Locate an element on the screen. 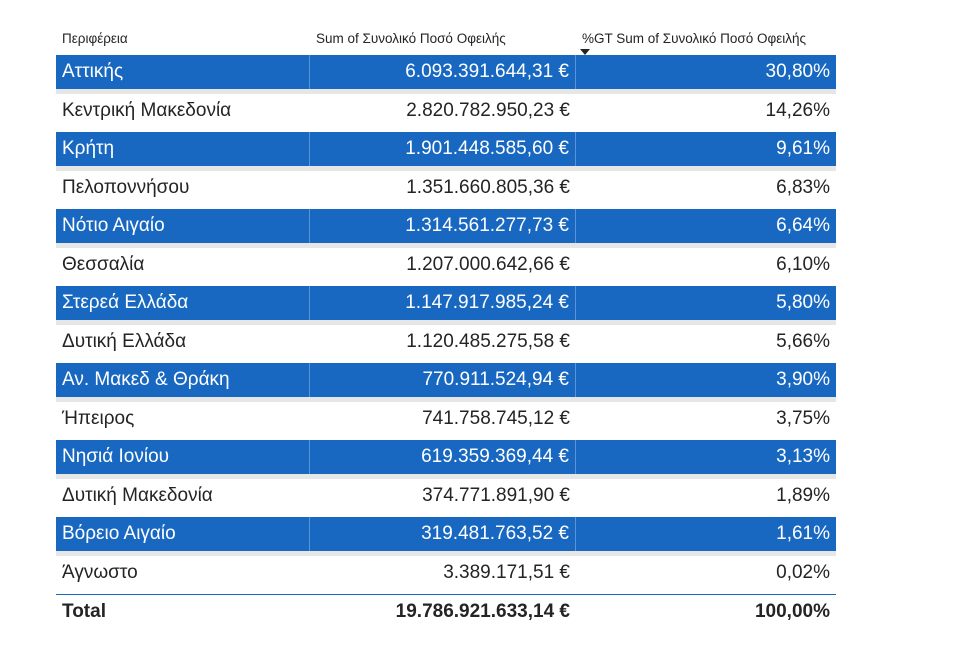  cell-sum: 3.389.171,51 € is located at coordinates (506, 572).